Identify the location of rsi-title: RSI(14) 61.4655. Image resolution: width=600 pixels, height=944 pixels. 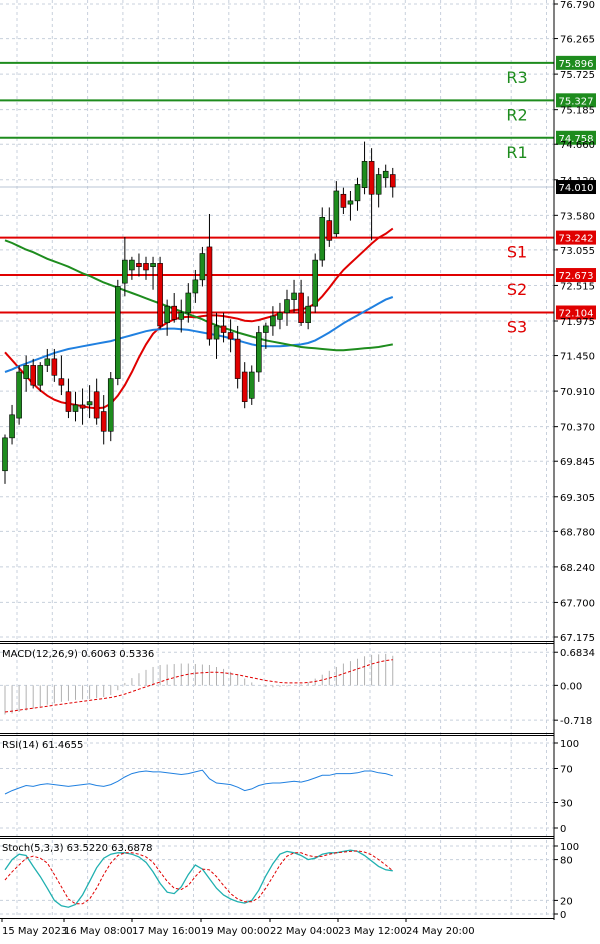
(42, 745).